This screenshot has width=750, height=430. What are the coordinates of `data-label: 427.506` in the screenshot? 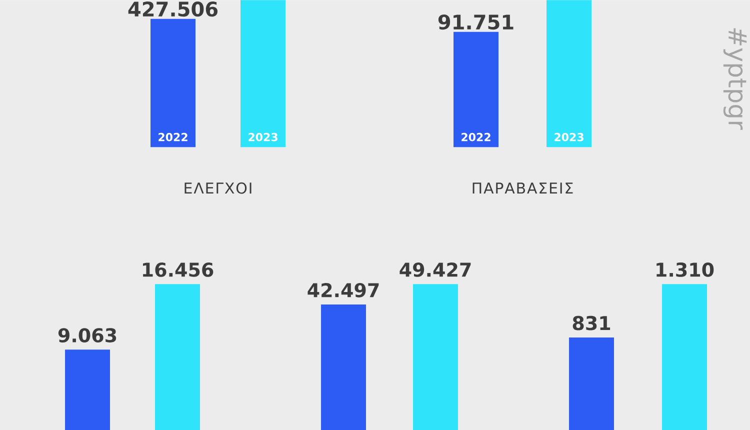 It's located at (173, 9).